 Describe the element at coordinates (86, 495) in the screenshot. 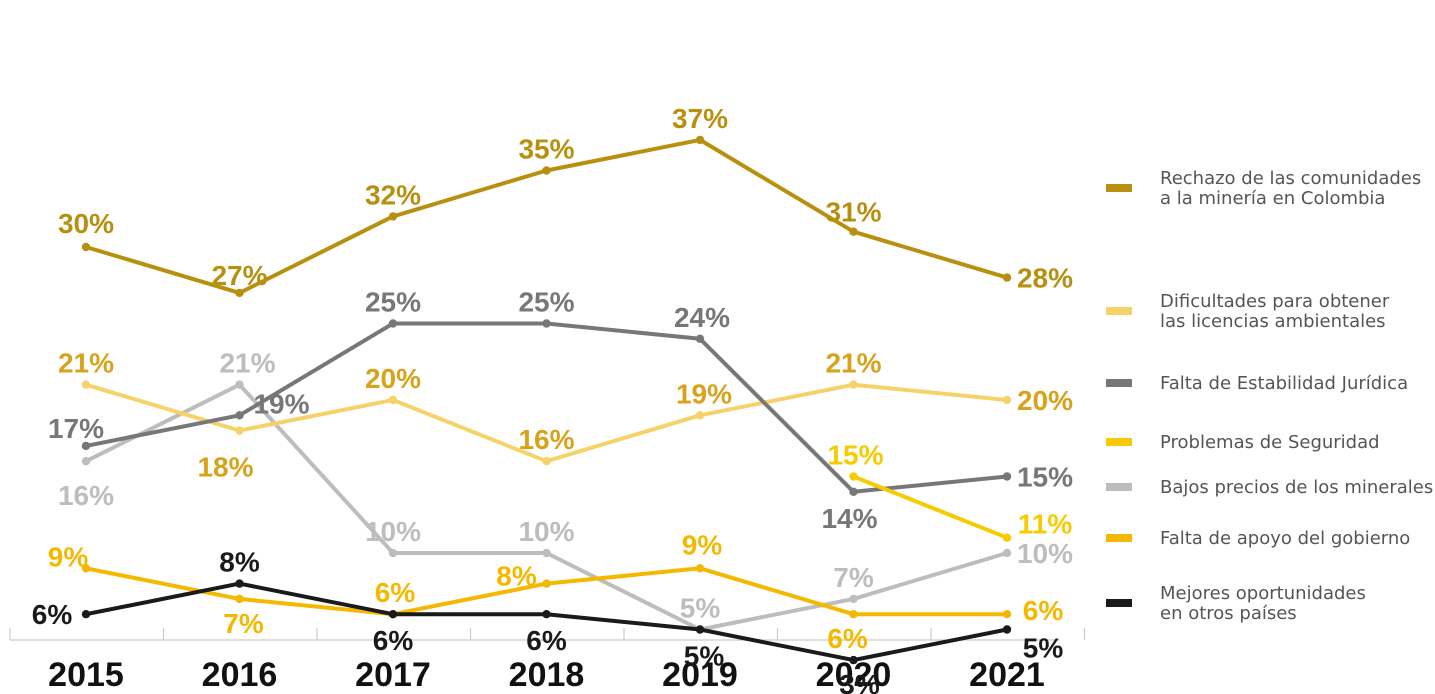

I see `series-4-data-label: 16%` at that location.